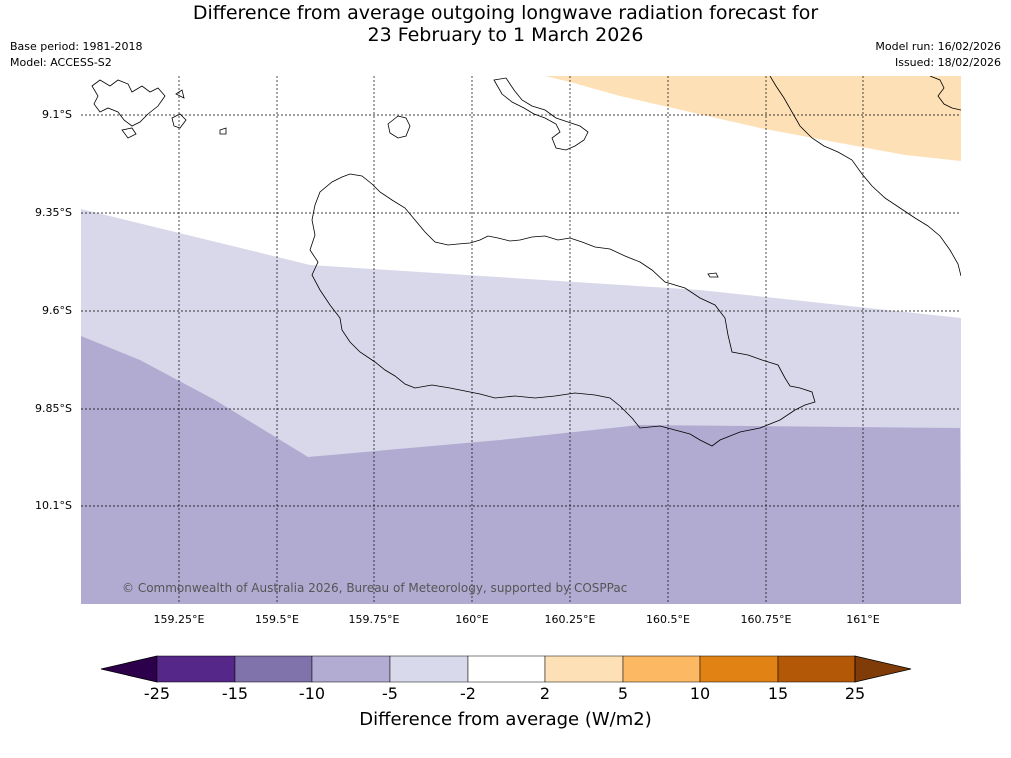  Describe the element at coordinates (57, 310) in the screenshot. I see `lat-label-9.6: 9.6°S` at that location.